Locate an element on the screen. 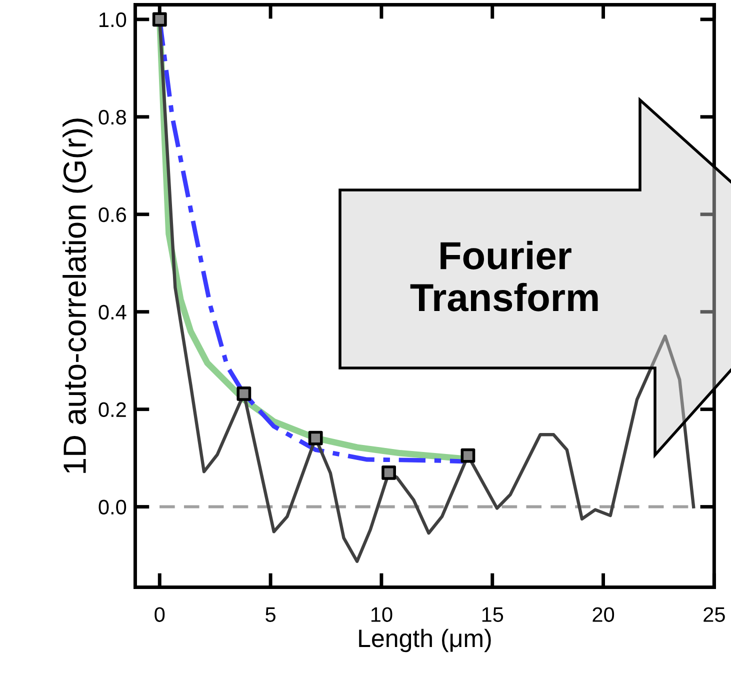  x-tick-label: 0 is located at coordinates (159, 614).